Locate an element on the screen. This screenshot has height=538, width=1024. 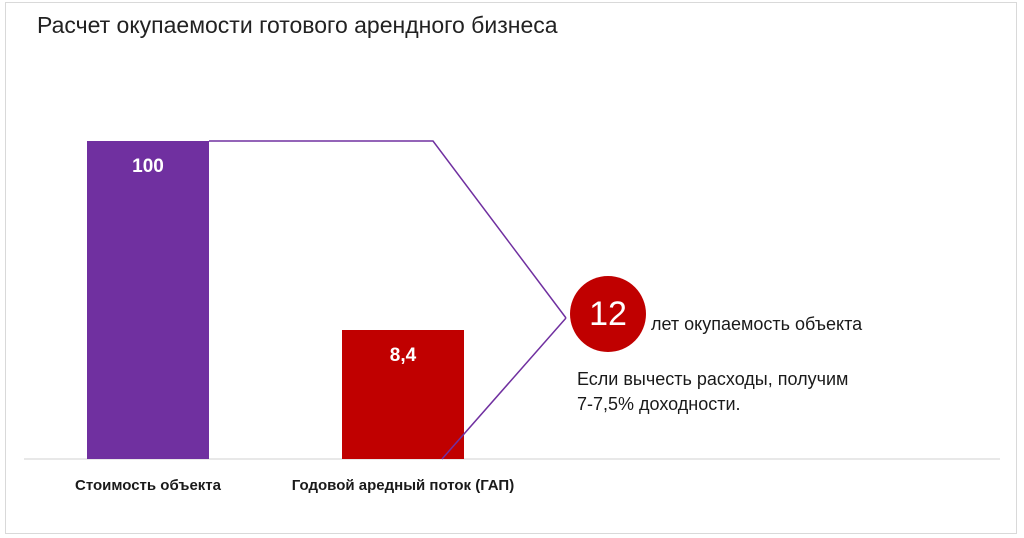
payback-text: лет окупаемость объекта is located at coordinates (757, 324).